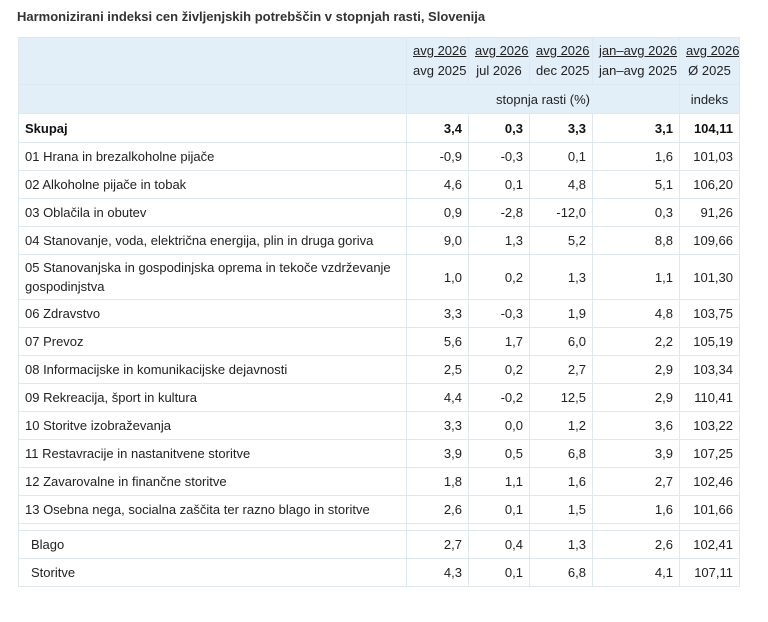  Describe the element at coordinates (212, 397) in the screenshot. I see `row-label: 09 Rekreacija, šport in kultura` at that location.